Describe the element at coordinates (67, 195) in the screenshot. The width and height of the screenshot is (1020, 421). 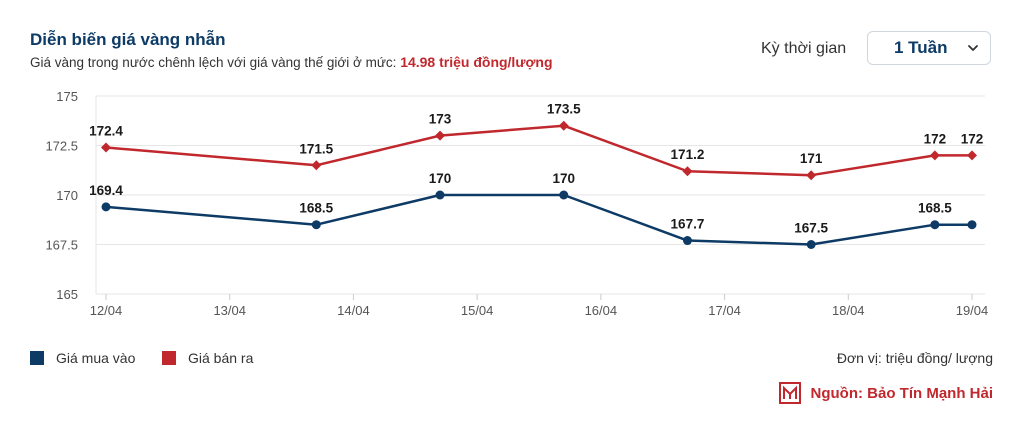
I see `y-tick-label: 170` at that location.